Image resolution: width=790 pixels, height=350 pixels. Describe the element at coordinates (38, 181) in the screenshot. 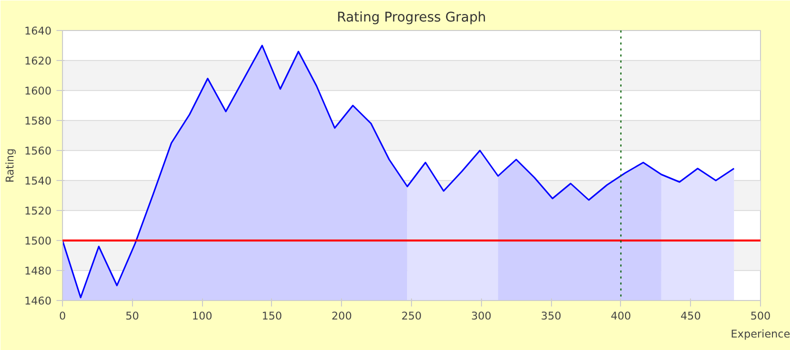

I see `y-tick-label: 1540` at that location.